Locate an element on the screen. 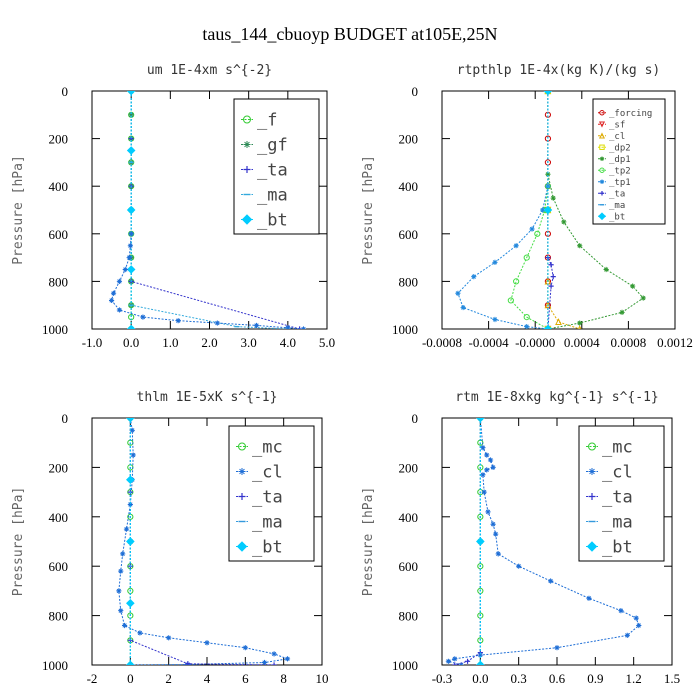 The width and height of the screenshot is (700, 700). legend: _mc _cl _ta _ma _bt is located at coordinates (621, 493).